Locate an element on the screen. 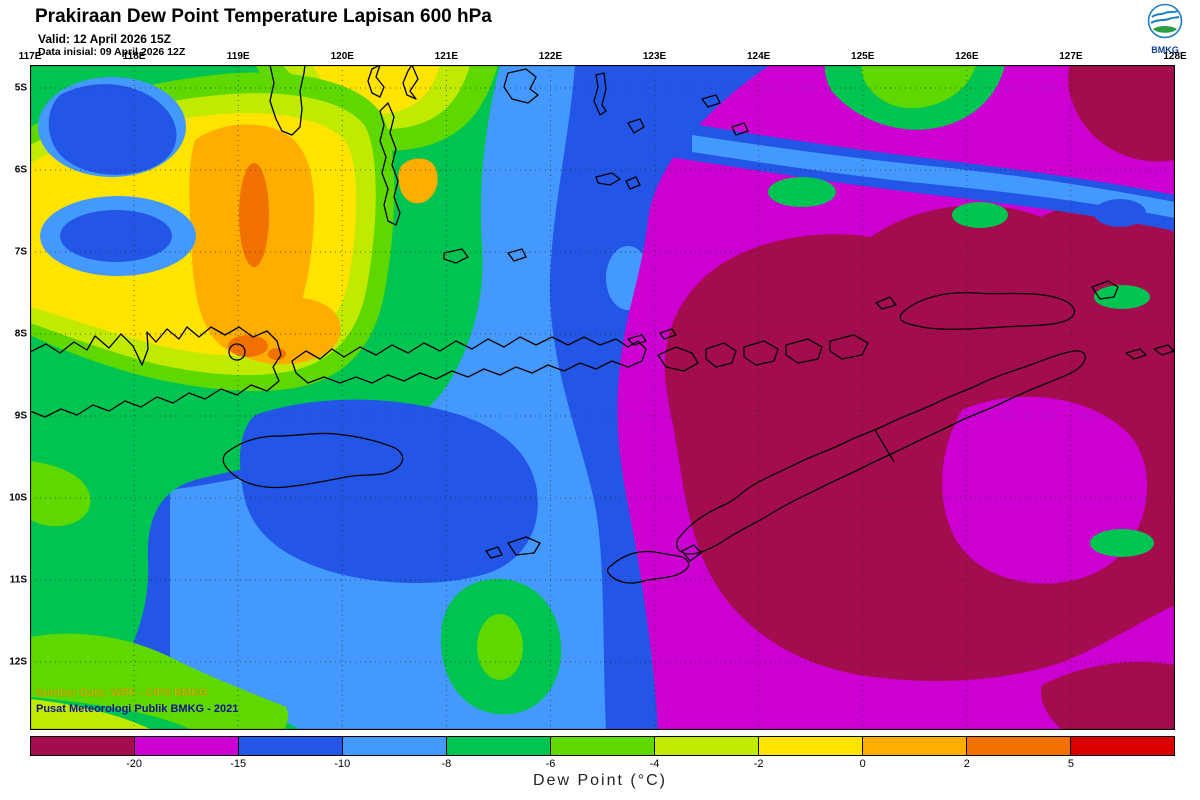 This screenshot has height=800, width=1200. lon-label-122E: 122E is located at coordinates (550, 56).